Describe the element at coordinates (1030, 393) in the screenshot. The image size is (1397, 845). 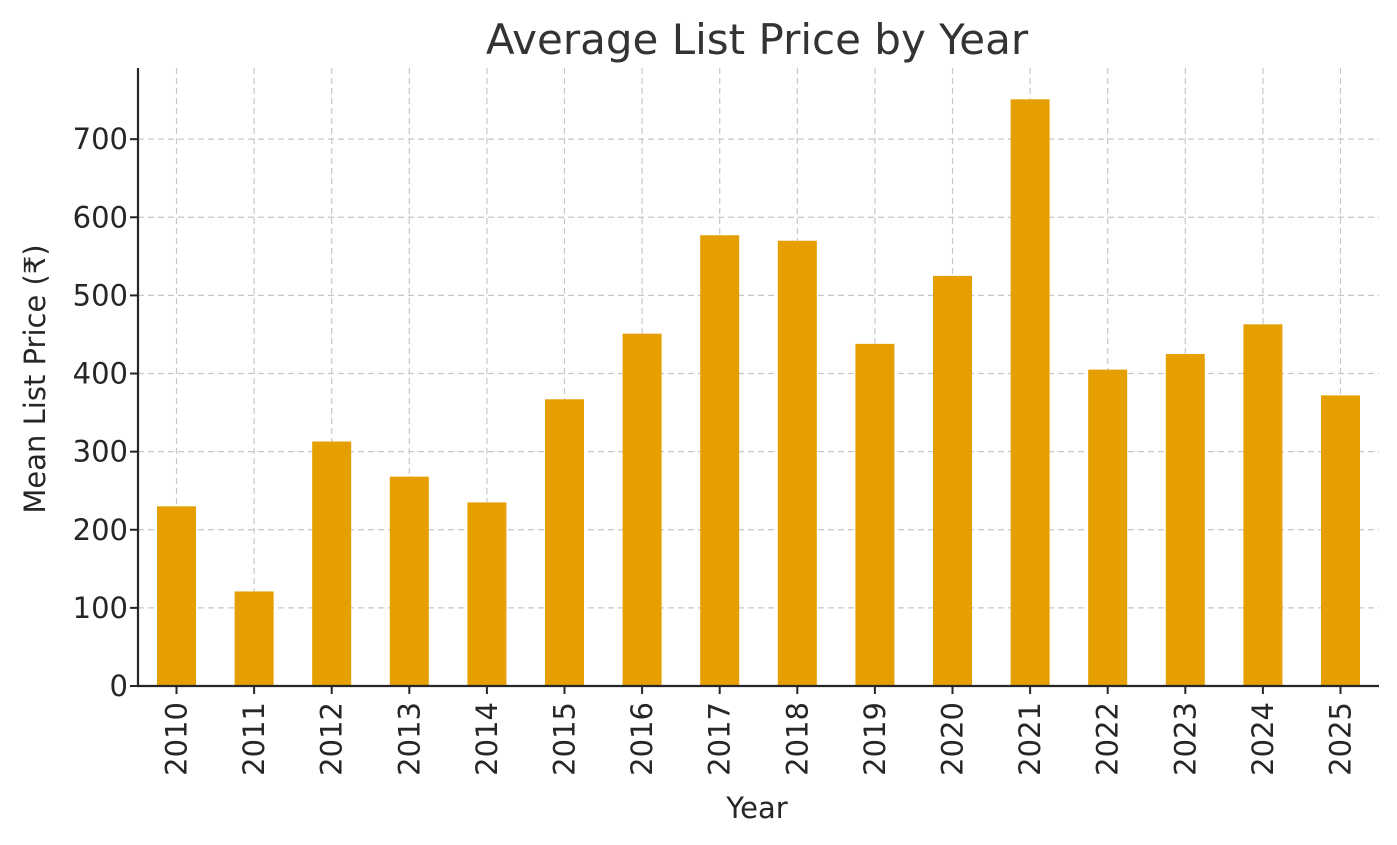
I see `bar-2021` at that location.